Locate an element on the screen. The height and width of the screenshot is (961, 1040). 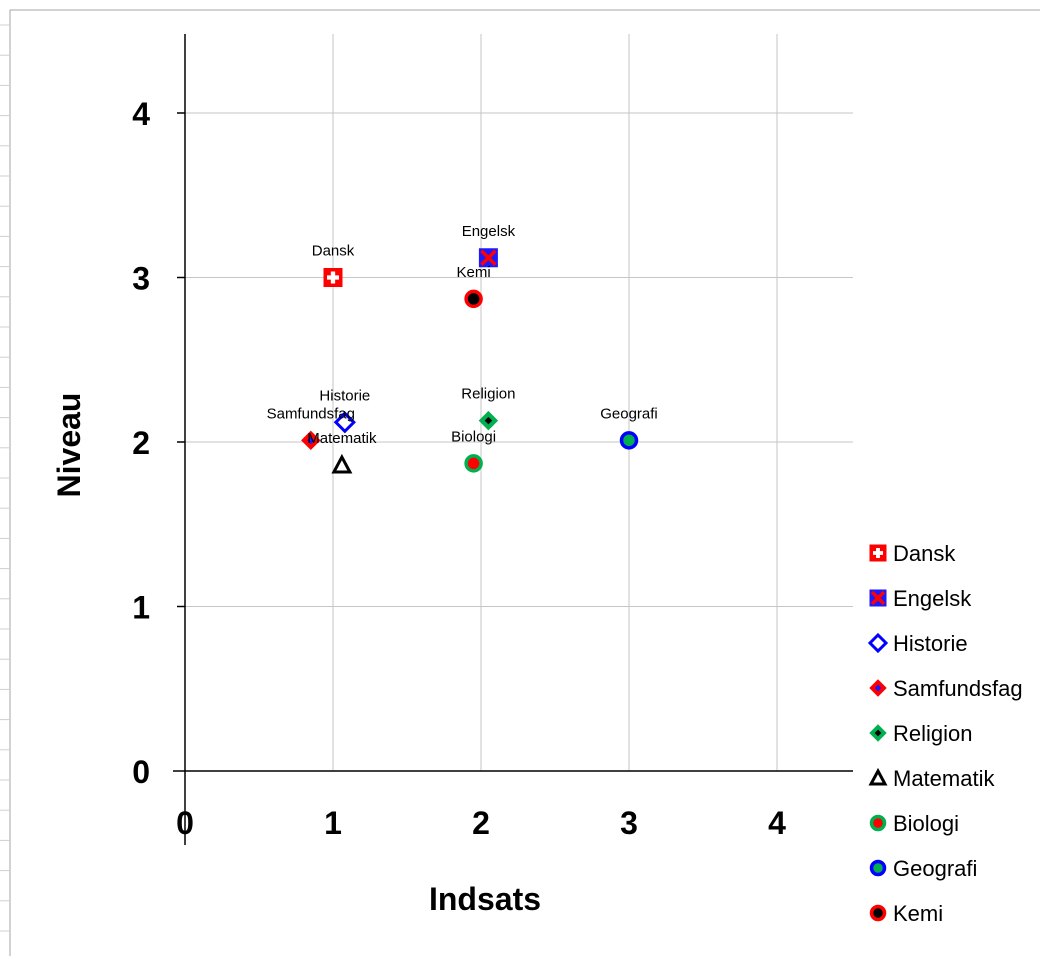
legend-label: Kemi is located at coordinates (918, 913).